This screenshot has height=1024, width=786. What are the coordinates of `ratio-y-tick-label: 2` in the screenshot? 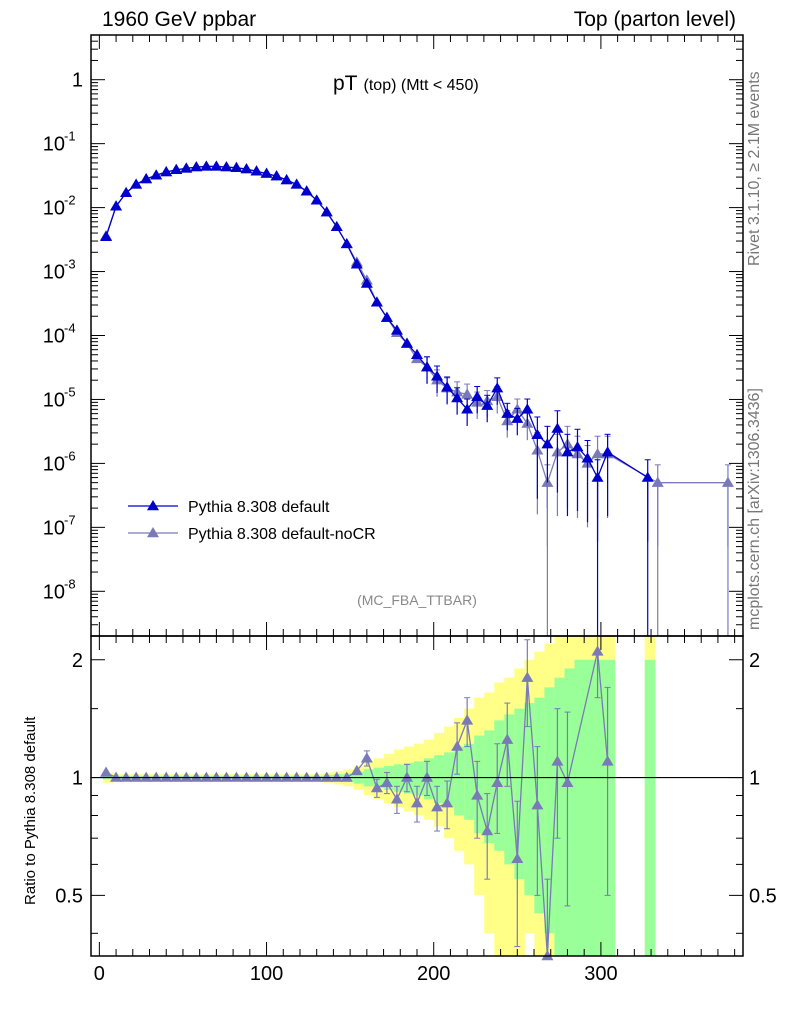 It's located at (77, 661).